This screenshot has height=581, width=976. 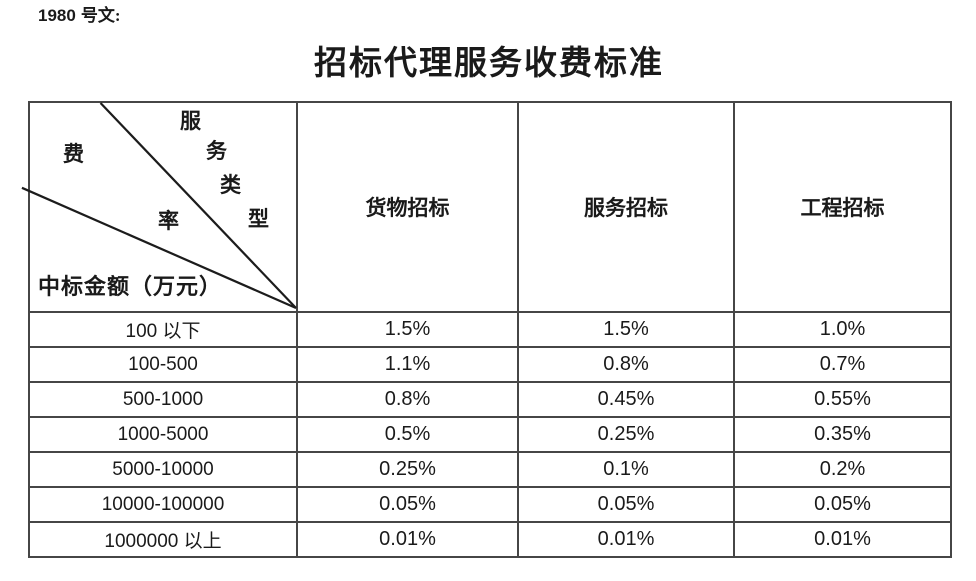 I want to click on table-row: 1000-5000 0.5% 0.25% 0.35%, so click(x=490, y=434).